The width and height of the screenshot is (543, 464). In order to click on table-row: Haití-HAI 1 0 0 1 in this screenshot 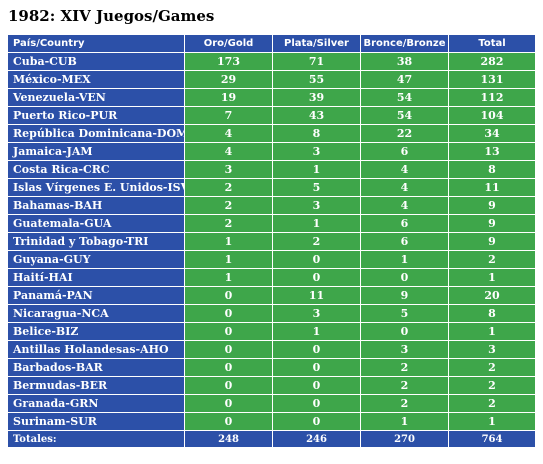, I will do `click(271, 277)`.